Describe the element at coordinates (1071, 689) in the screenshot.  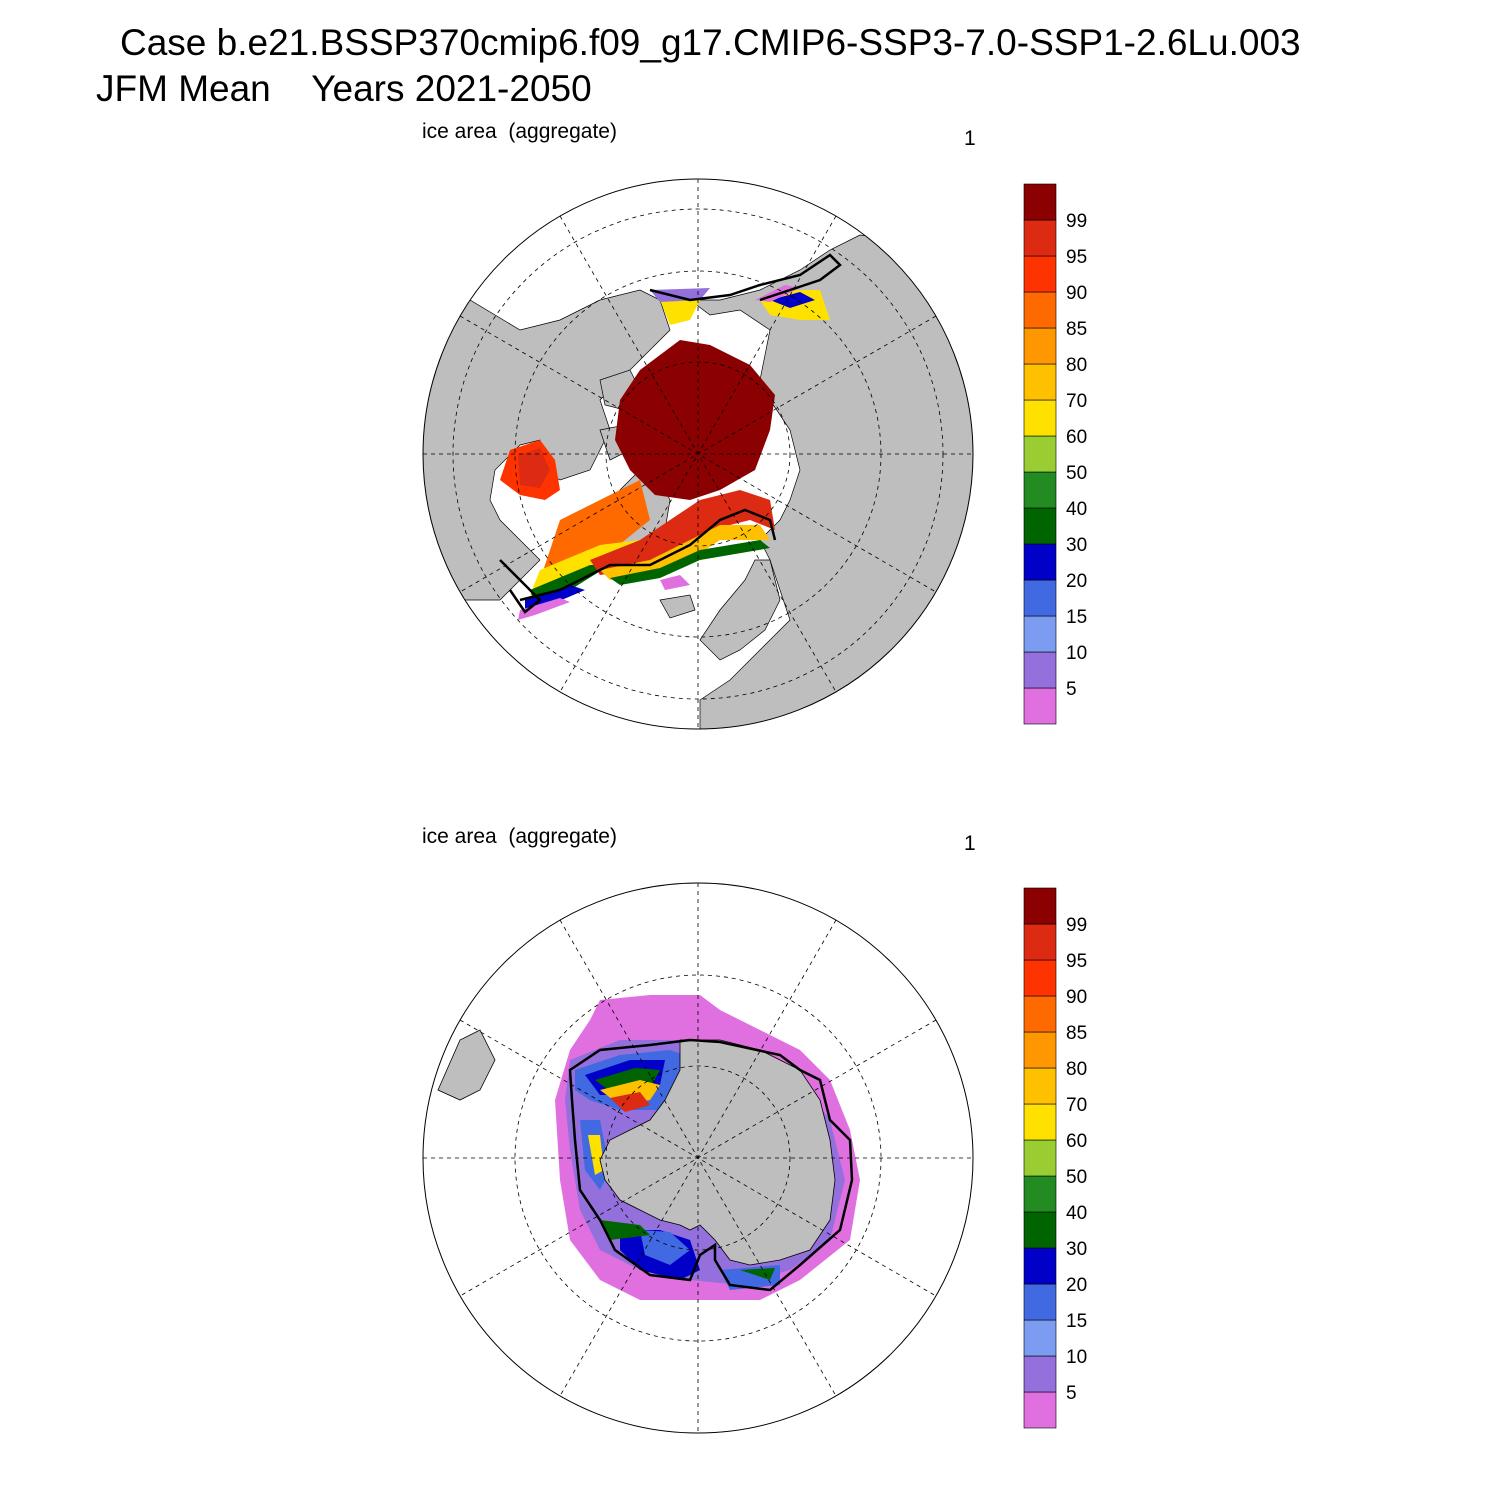
I see `north-colorbar-label: 5` at that location.